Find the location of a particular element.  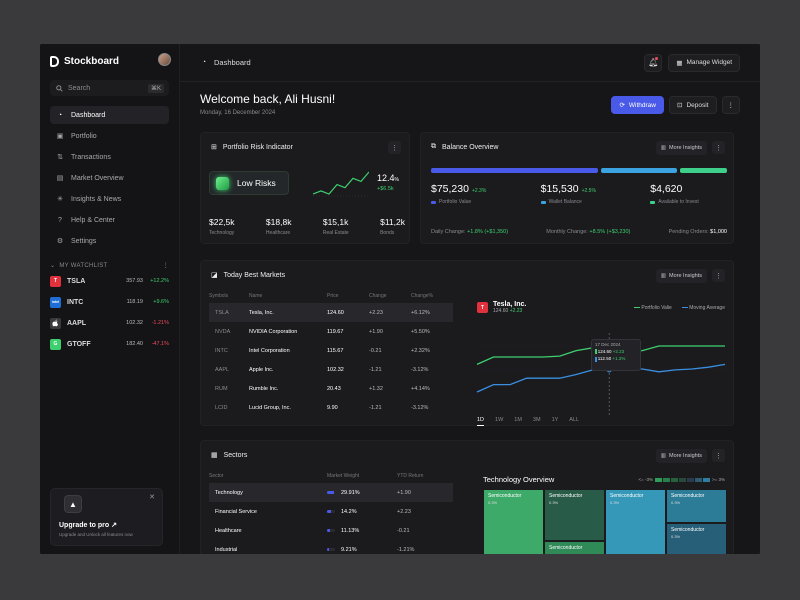

watchlist-item-intc: intel INTC 118.19 +9.6% is located at coordinates (109, 302).